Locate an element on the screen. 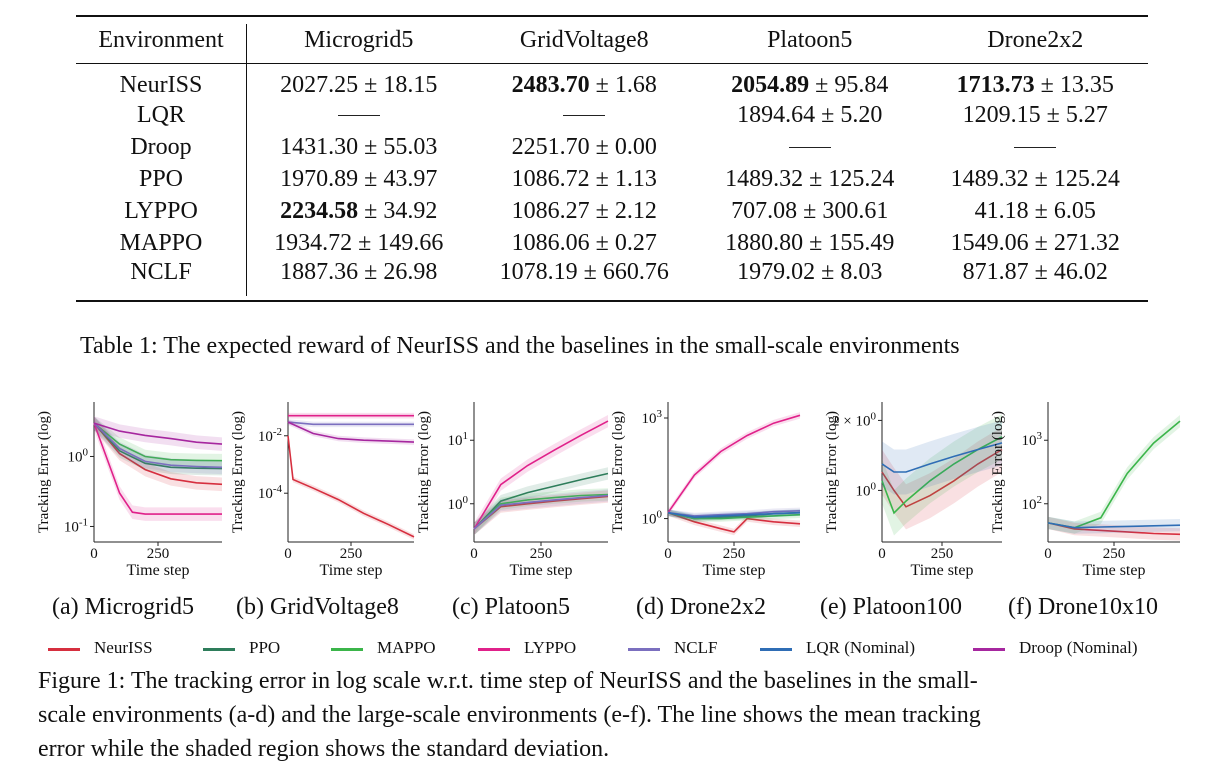 This screenshot has width=1230, height=784. cell-mean: 1431.30 is located at coordinates (319, 146).